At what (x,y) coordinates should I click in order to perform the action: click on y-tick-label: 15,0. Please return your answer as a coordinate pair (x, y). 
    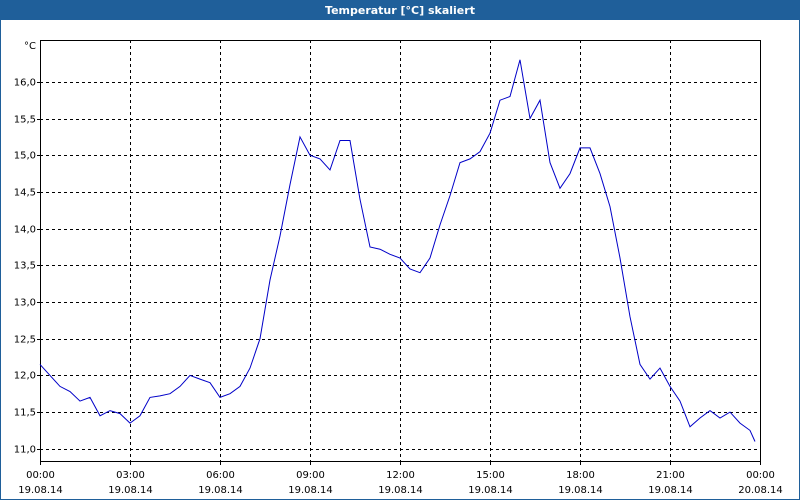
    Looking at the image, I should click on (25, 156).